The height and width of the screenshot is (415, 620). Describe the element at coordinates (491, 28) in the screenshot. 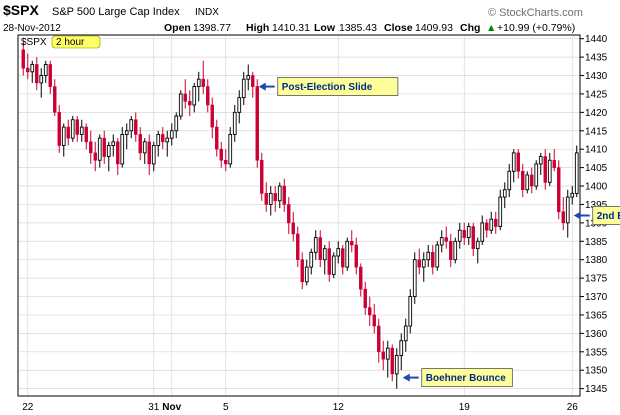

I see `chg-arrow-icon: ▲` at that location.